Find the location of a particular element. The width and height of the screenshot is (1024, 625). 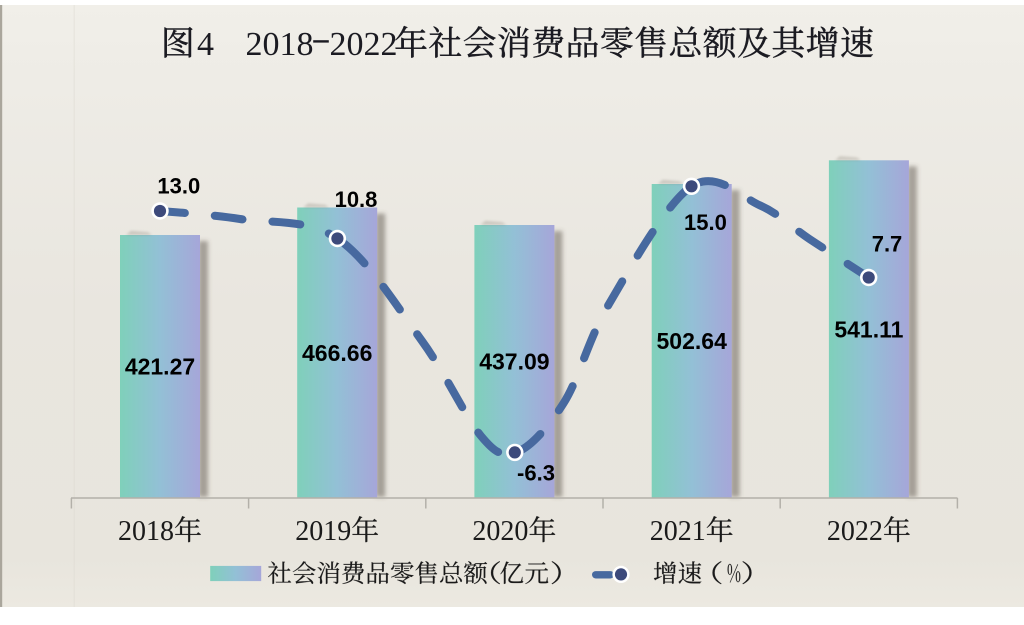

svg-text: 541.11 is located at coordinates (868, 329).